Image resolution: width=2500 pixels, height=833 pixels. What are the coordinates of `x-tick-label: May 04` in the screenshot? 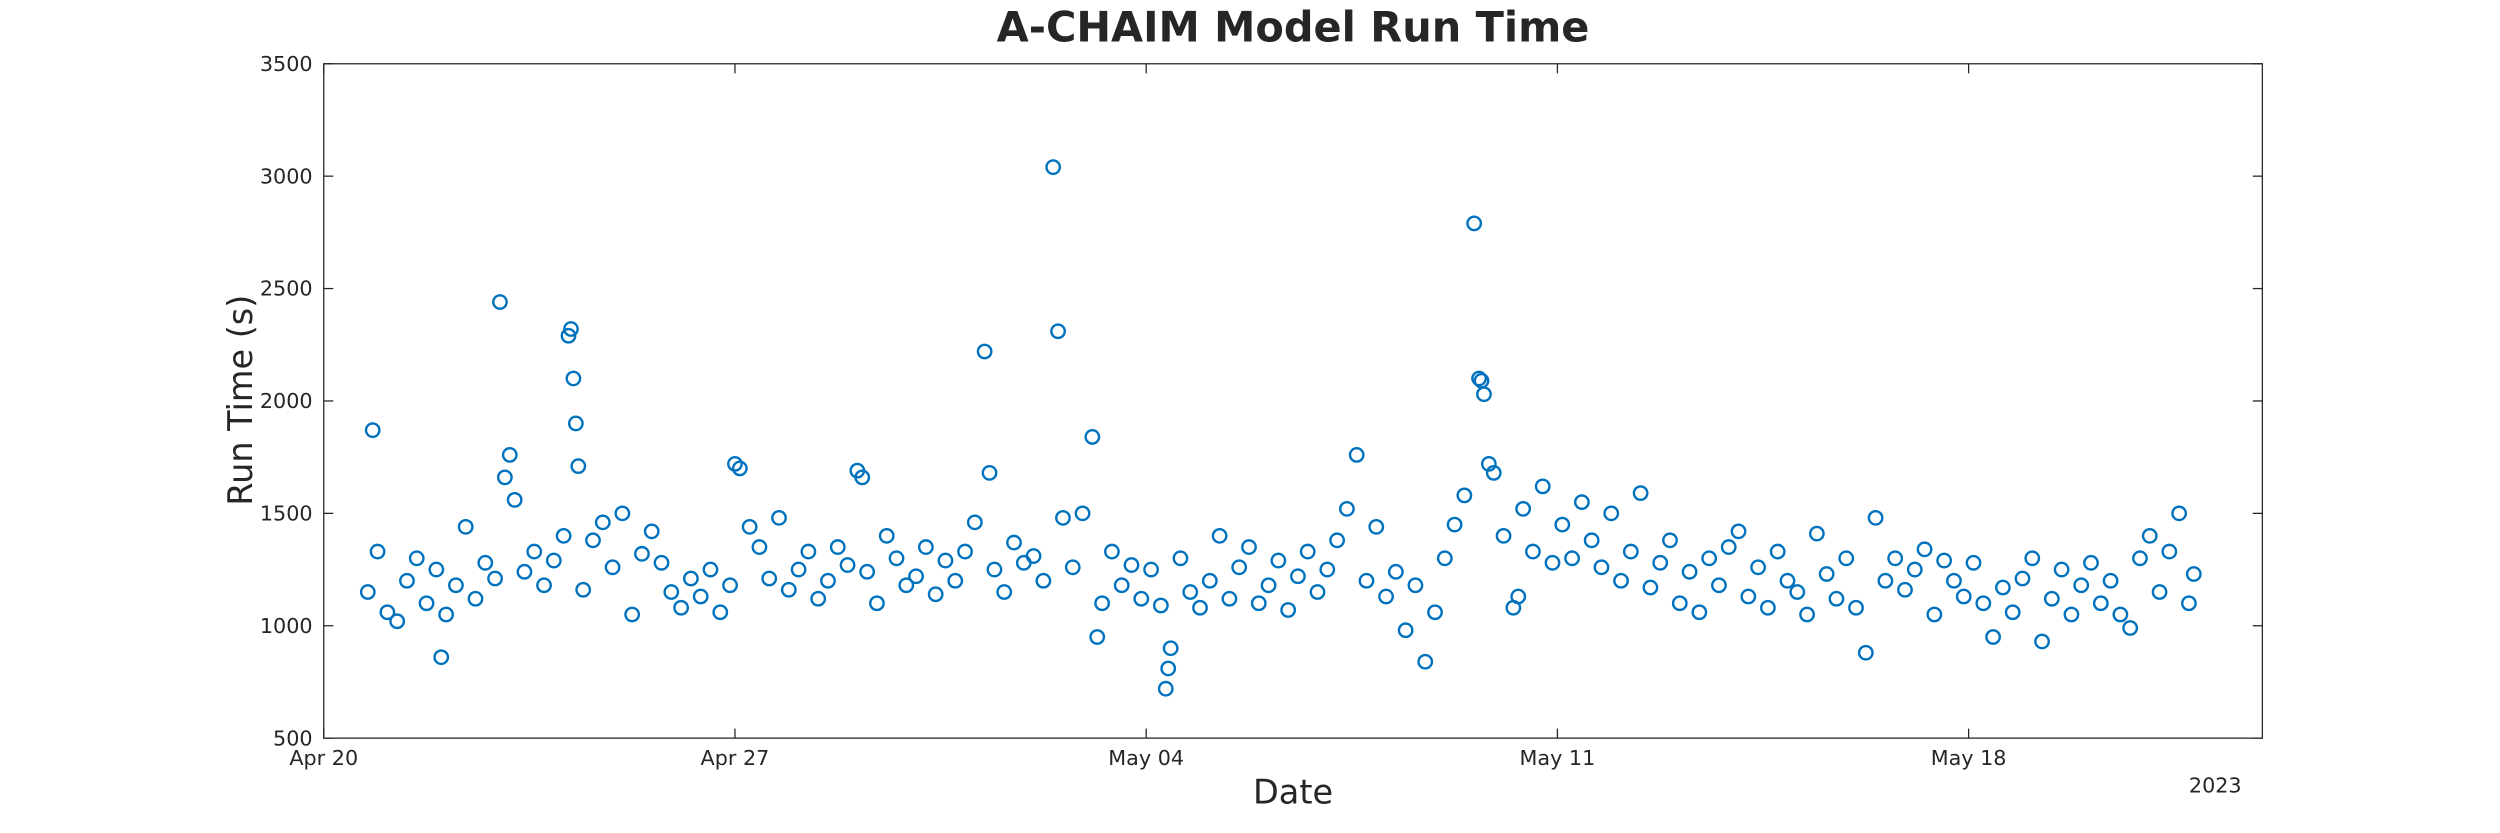 It's located at (1146, 758).